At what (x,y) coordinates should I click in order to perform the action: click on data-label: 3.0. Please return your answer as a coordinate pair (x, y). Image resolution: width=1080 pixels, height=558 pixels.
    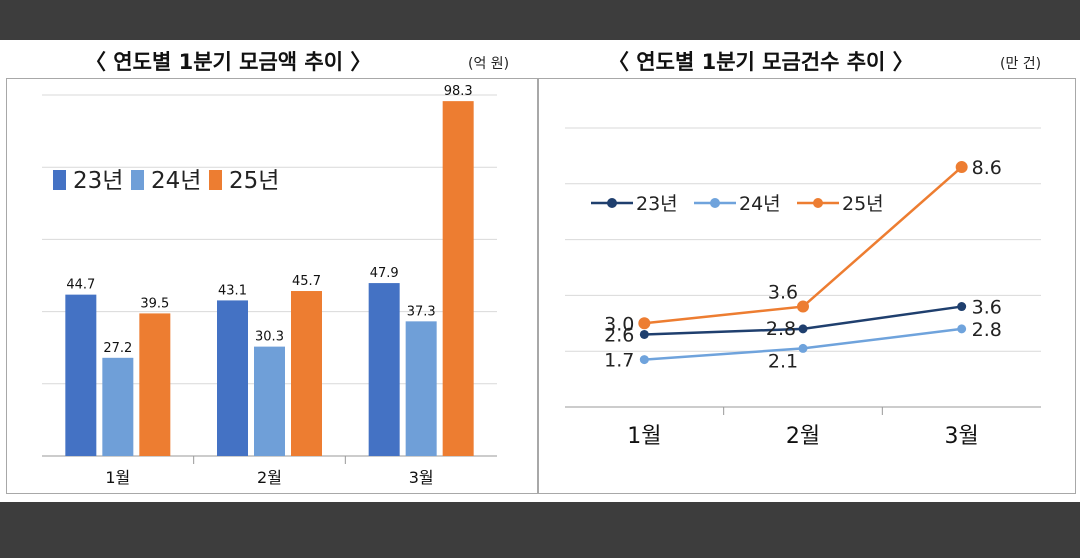
    Looking at the image, I should click on (619, 324).